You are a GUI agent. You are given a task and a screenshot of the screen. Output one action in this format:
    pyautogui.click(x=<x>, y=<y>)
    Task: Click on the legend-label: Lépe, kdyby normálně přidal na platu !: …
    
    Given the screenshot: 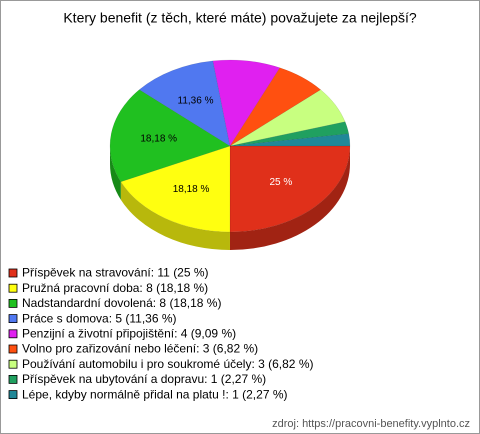 What is the action you would take?
    pyautogui.click(x=155, y=394)
    